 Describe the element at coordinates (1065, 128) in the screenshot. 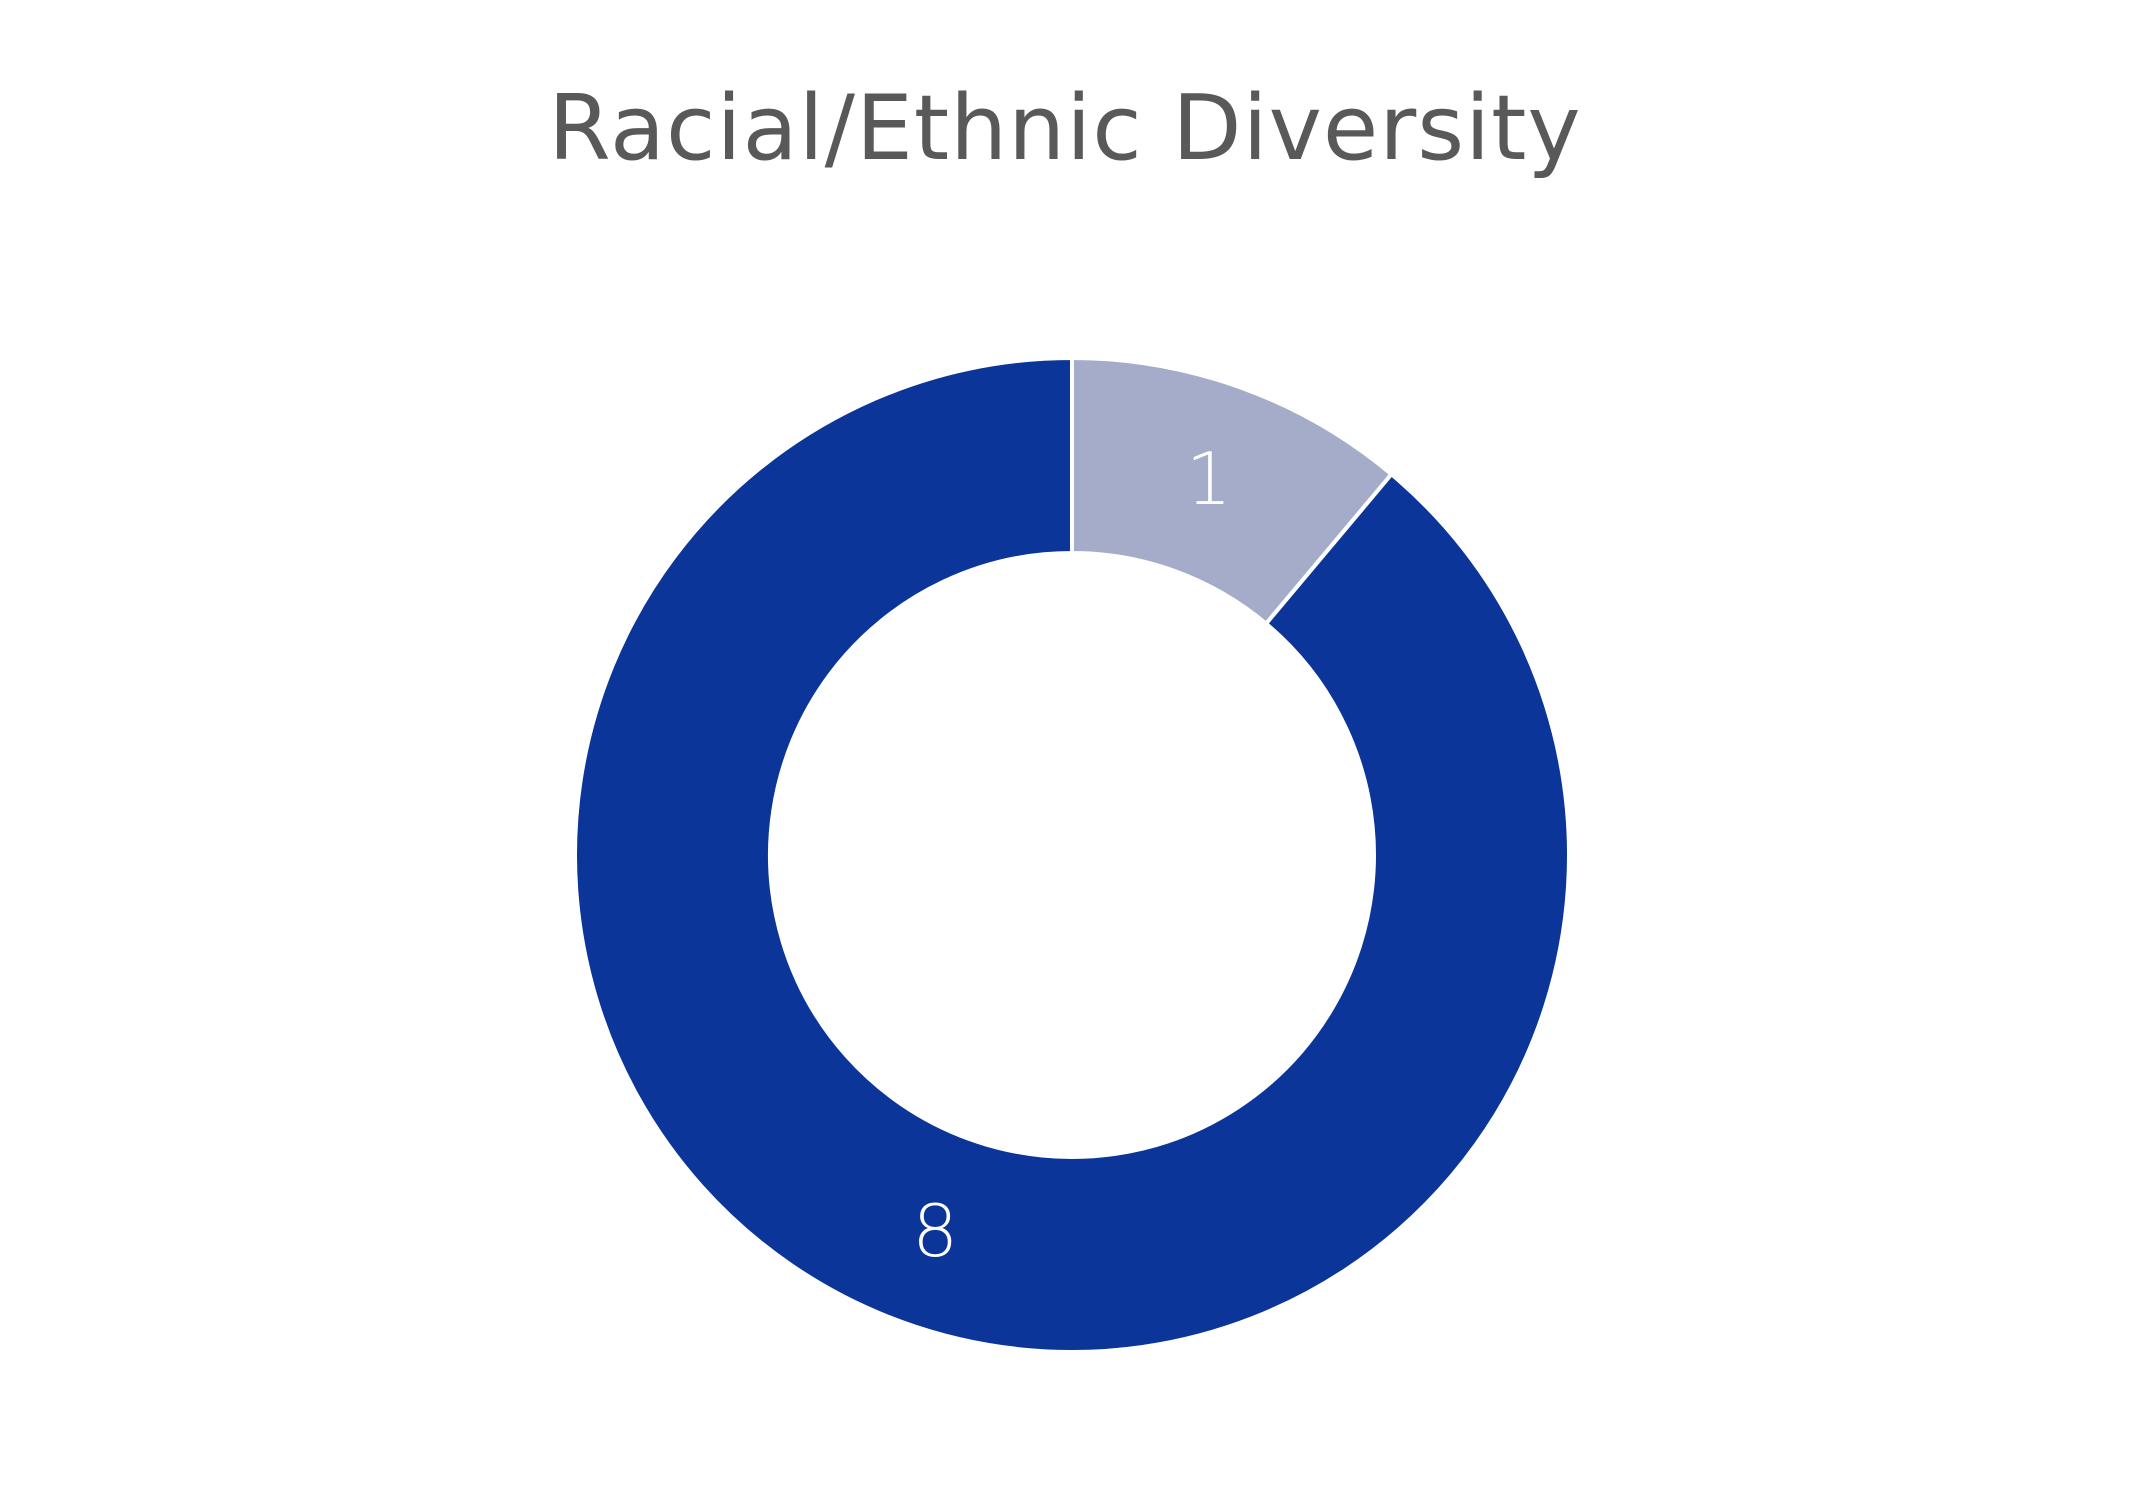

I see `chart-title: Racial/Ethnic Diversity` at that location.